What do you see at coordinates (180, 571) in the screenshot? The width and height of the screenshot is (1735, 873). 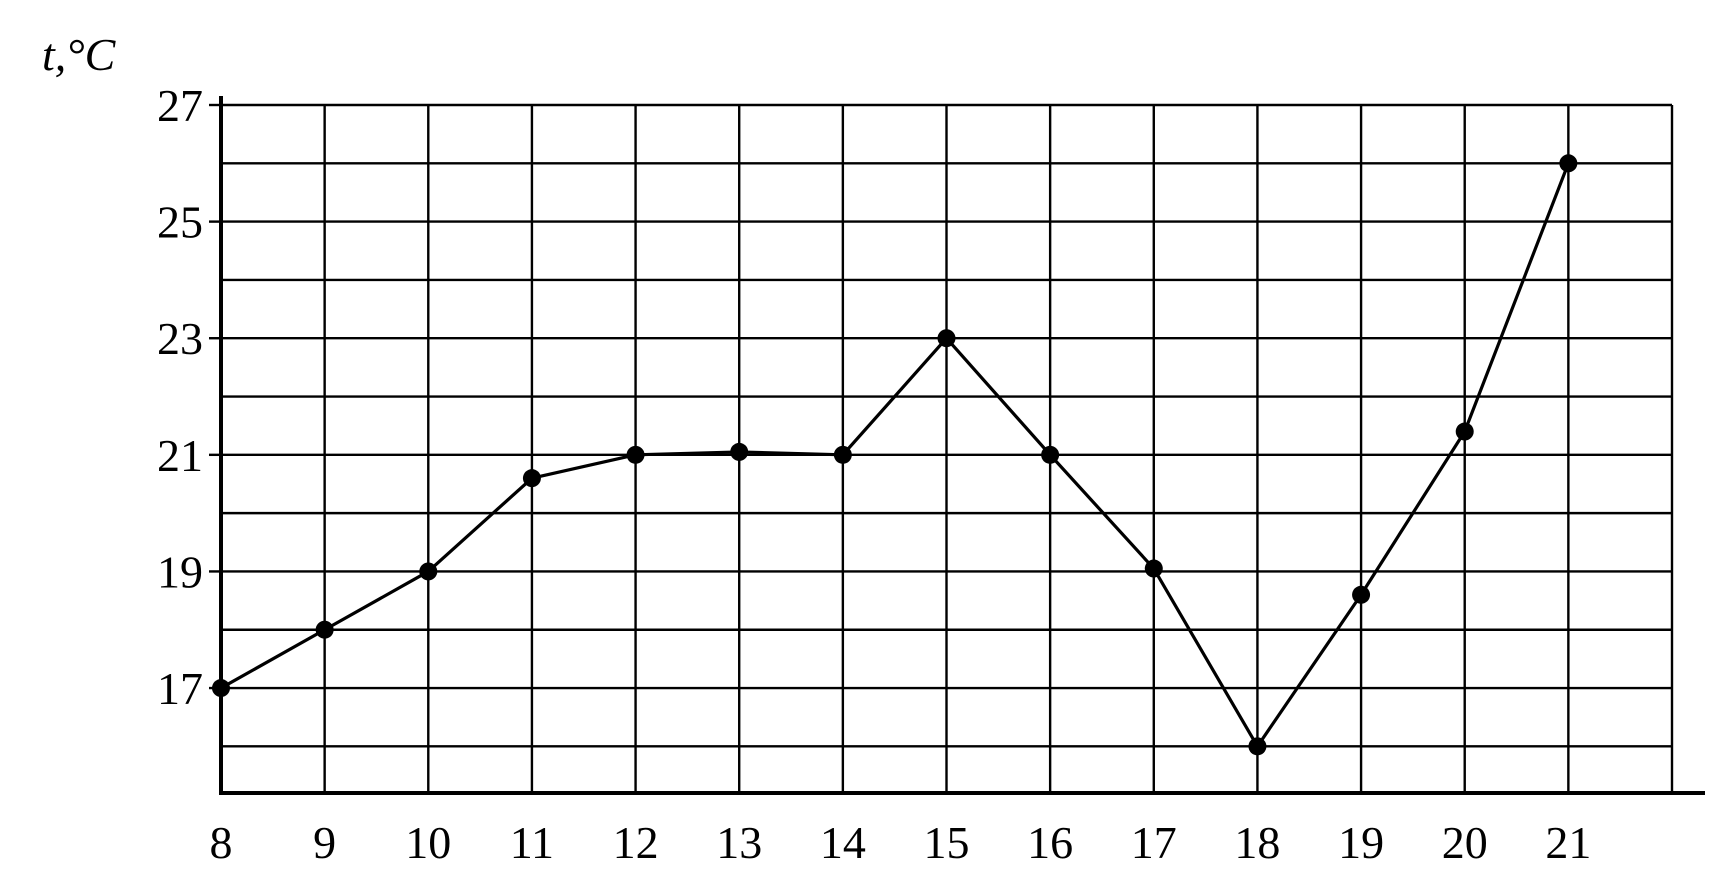 I see `y-tick-label: 19` at bounding box center [180, 571].